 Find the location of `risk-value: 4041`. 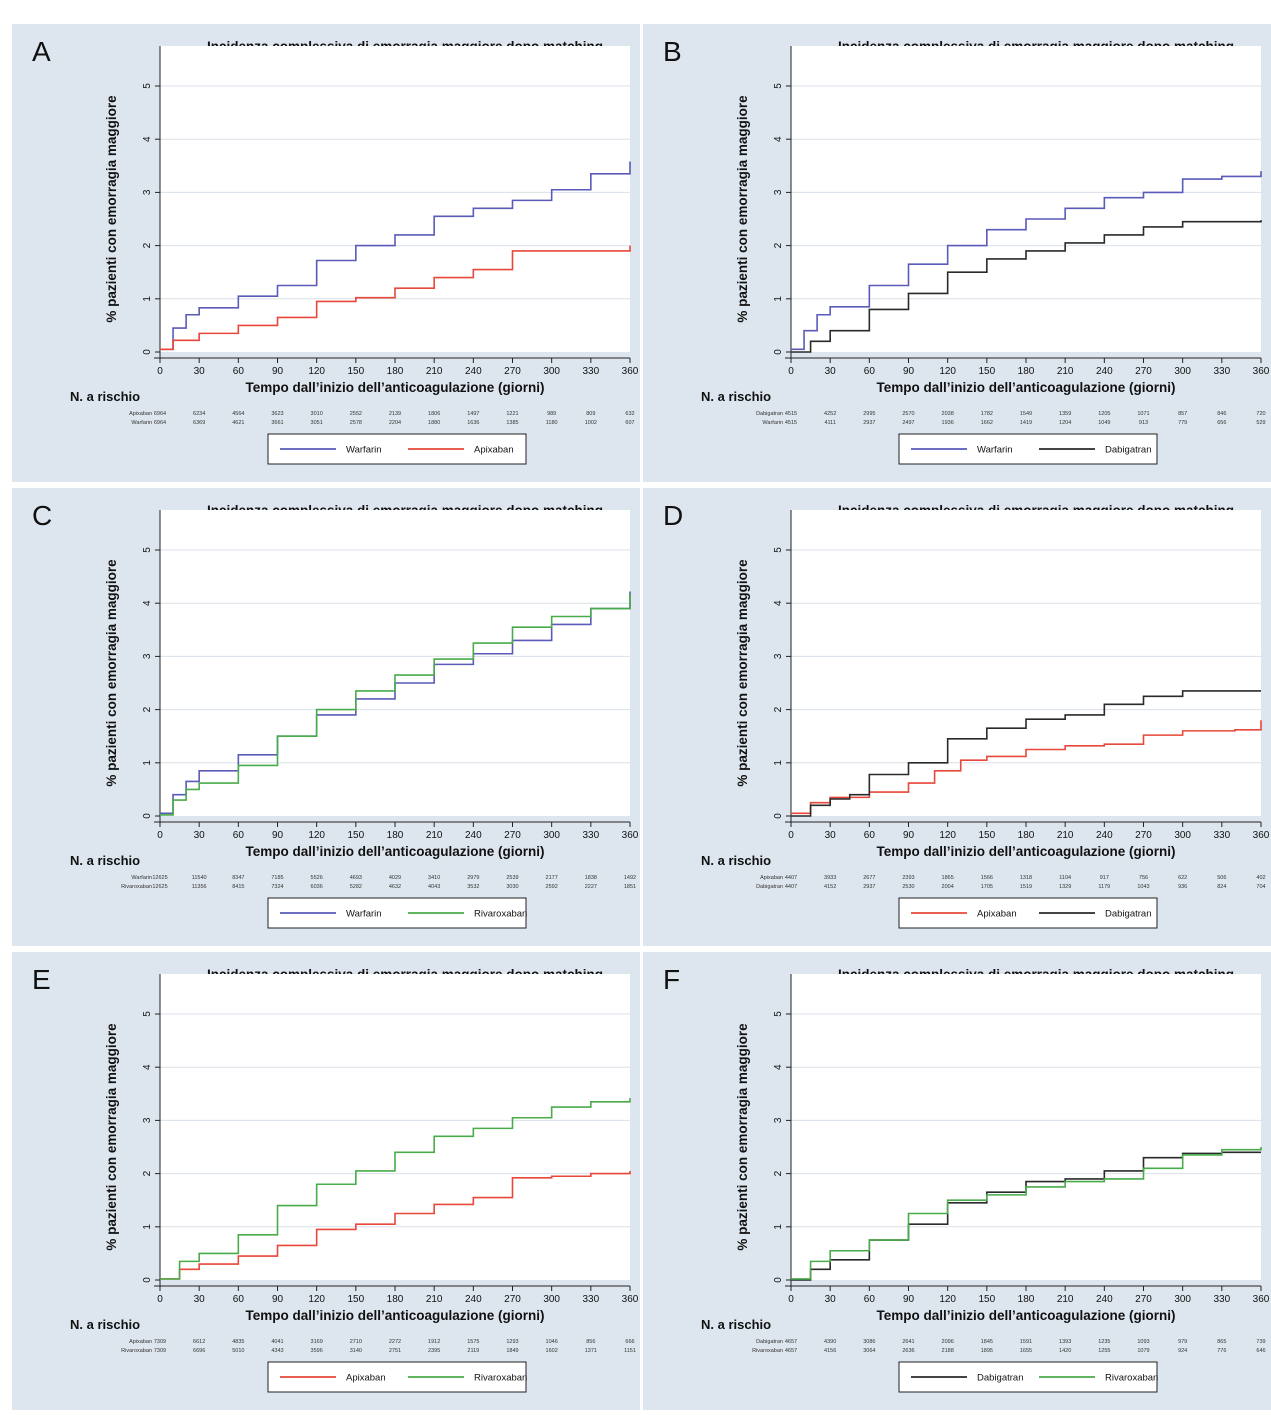

risk-value: 4041 is located at coordinates (277, 1342).